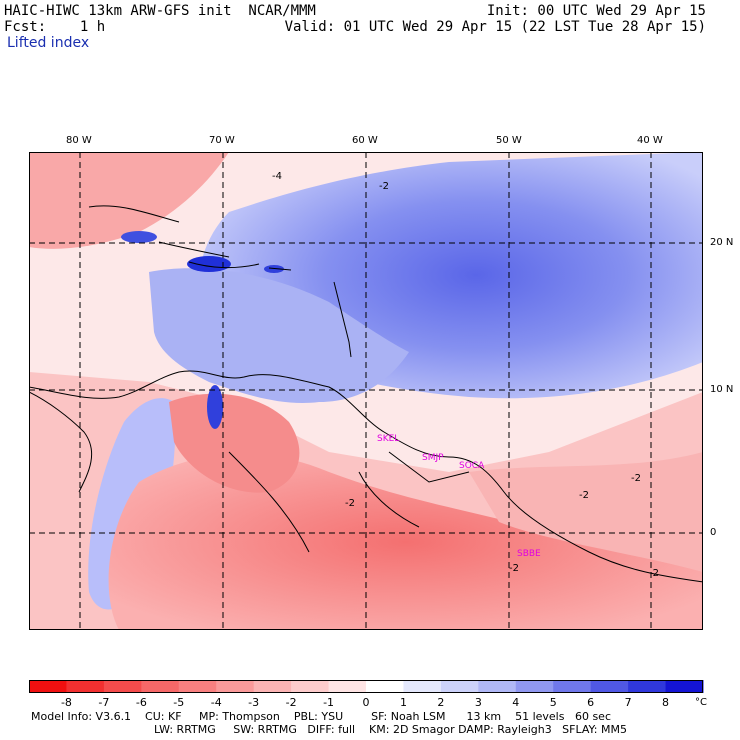  I want to click on positive-region-caribbean, so click(279, 335).